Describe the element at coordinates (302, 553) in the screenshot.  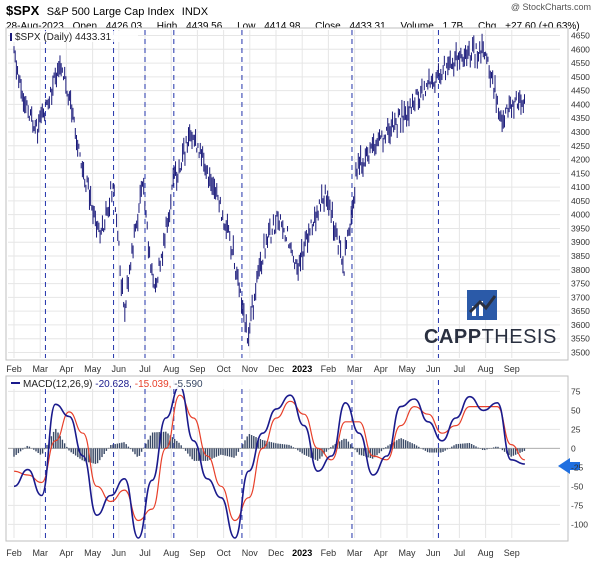
I see `macd-x-tick: 2023` at that location.